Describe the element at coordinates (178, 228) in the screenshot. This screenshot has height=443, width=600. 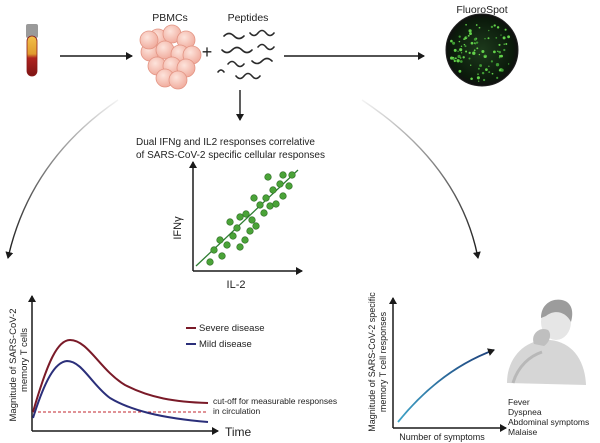
I see `scatter-y-label: IFNγ` at that location.